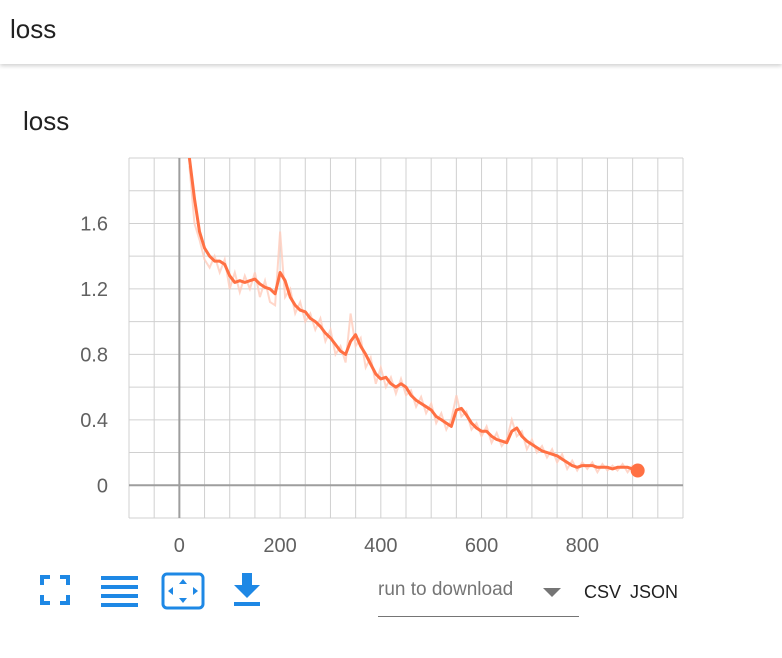  I want to click on fullscreen-icon, so click(55, 590).